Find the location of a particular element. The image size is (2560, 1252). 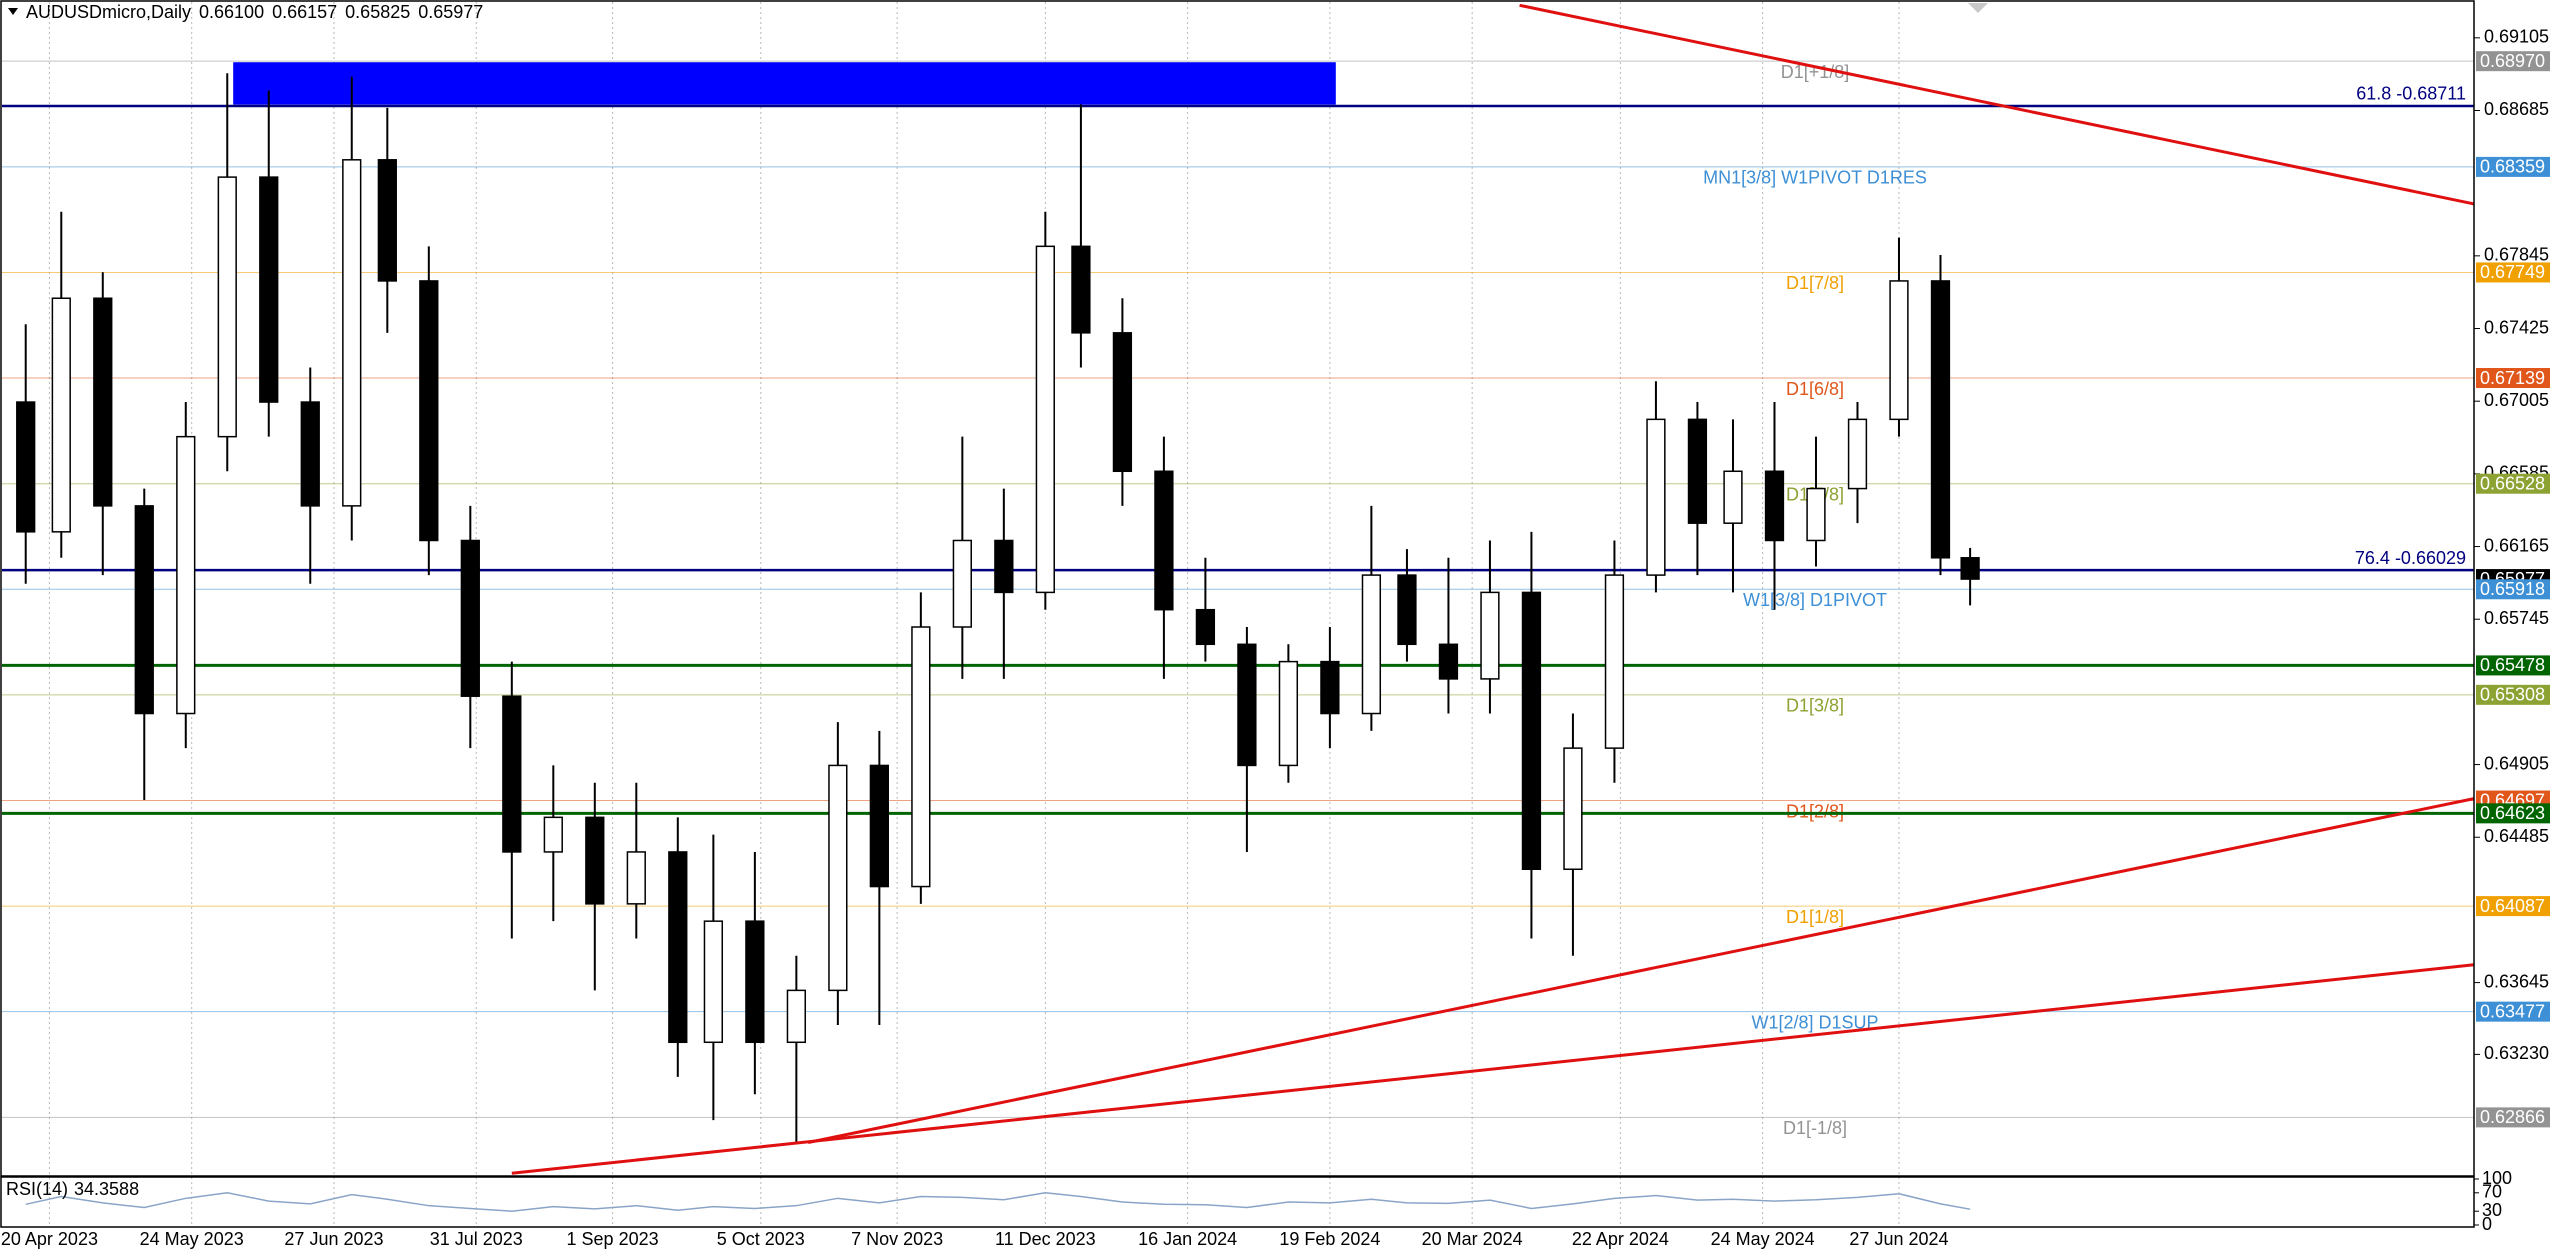

x-tick-label: 20 Mar 2024 is located at coordinates (1472, 1239).